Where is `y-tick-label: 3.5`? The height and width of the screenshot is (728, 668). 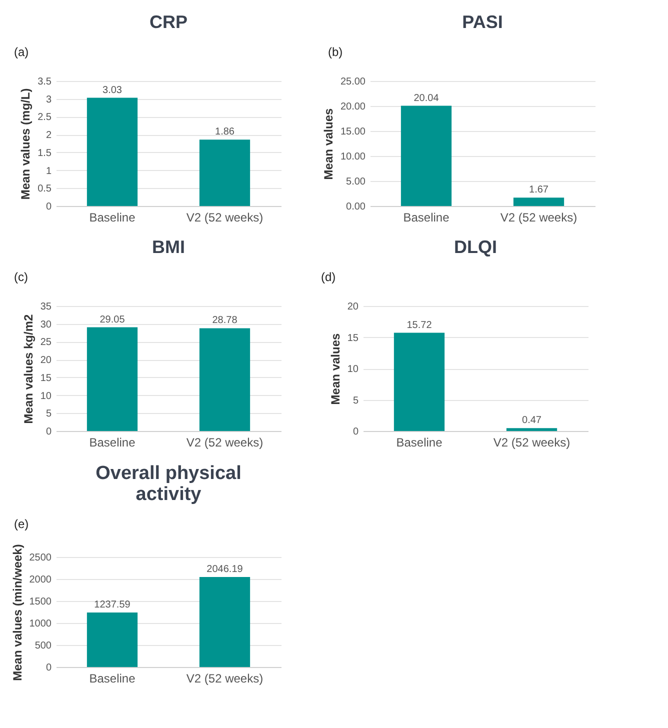
y-tick-label: 3.5 is located at coordinates (45, 82).